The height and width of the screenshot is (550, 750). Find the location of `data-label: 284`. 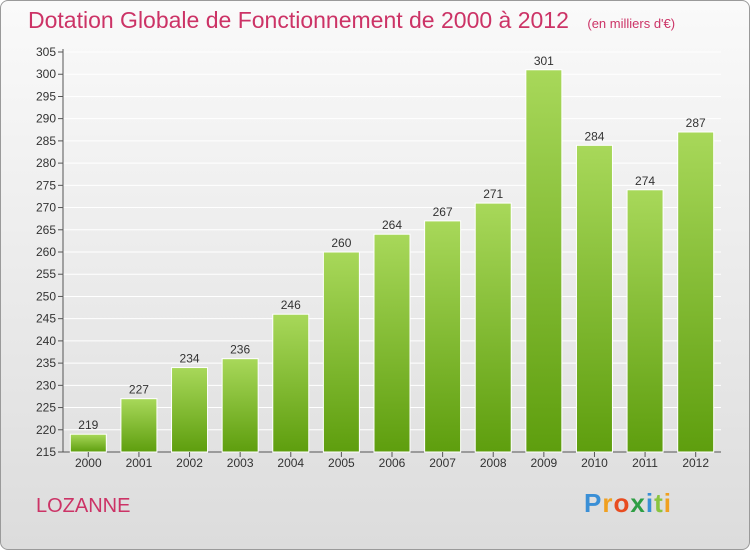

data-label: 284 is located at coordinates (594, 136).